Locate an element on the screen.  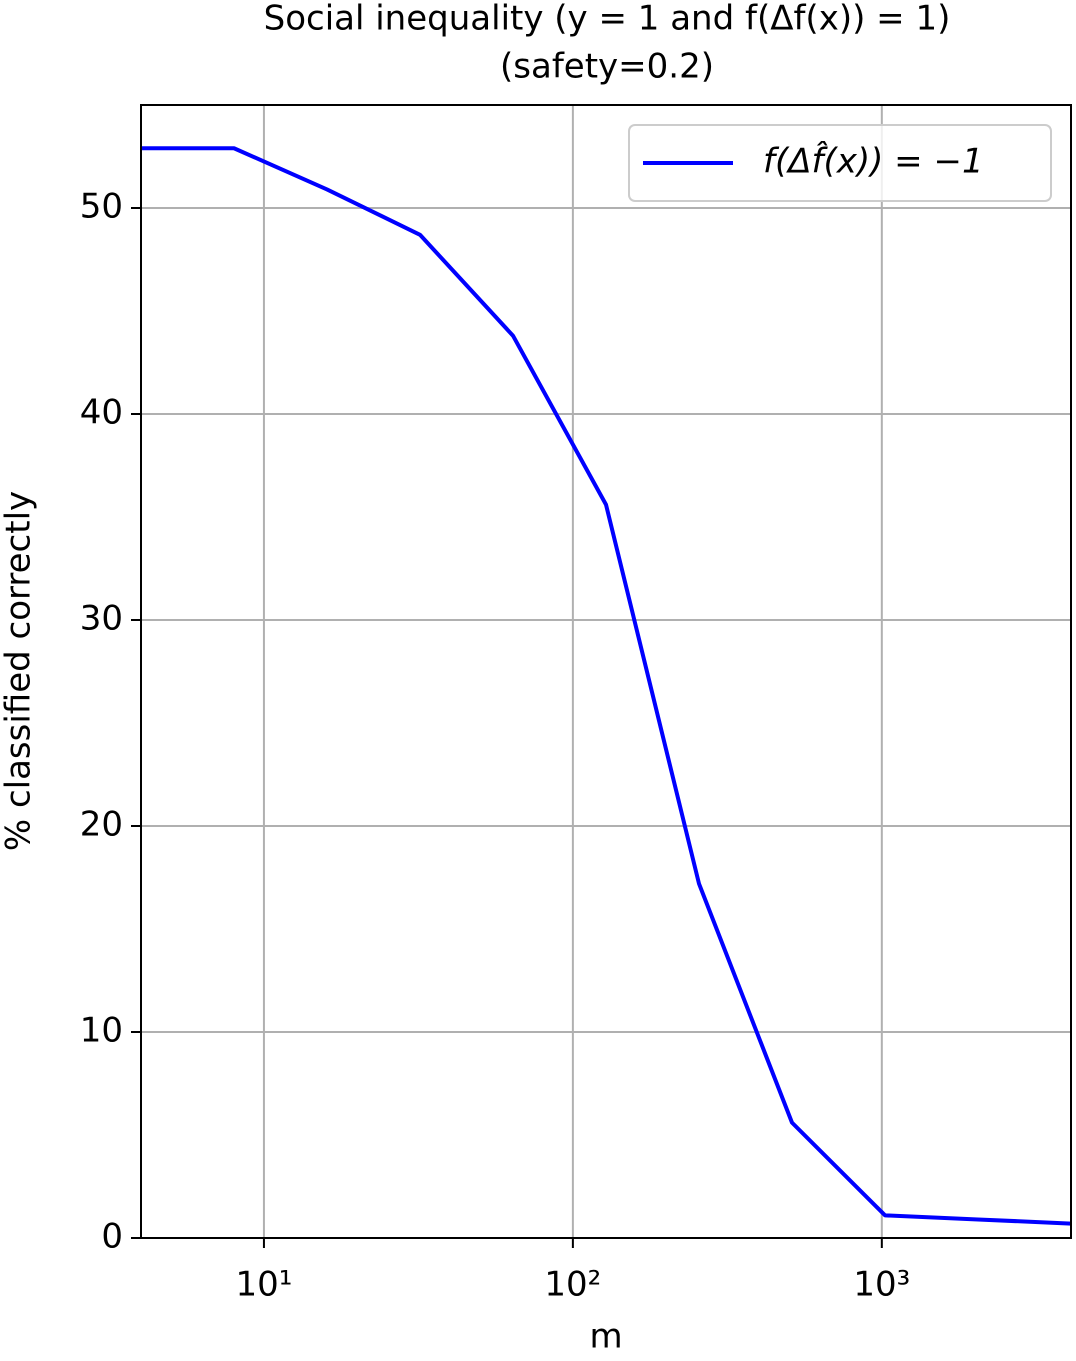
y-axis-label: % classified correctly is located at coordinates (19, 671).